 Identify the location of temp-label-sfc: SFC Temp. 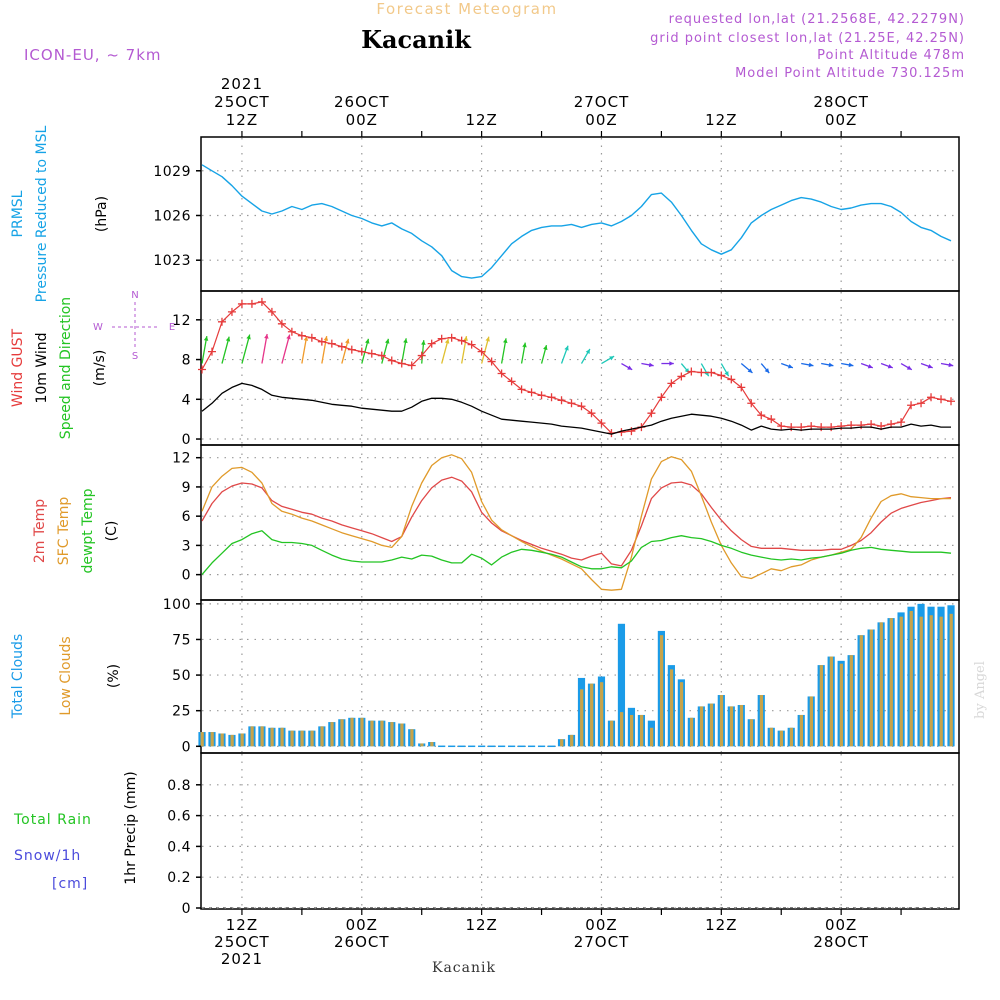
(64, 531).